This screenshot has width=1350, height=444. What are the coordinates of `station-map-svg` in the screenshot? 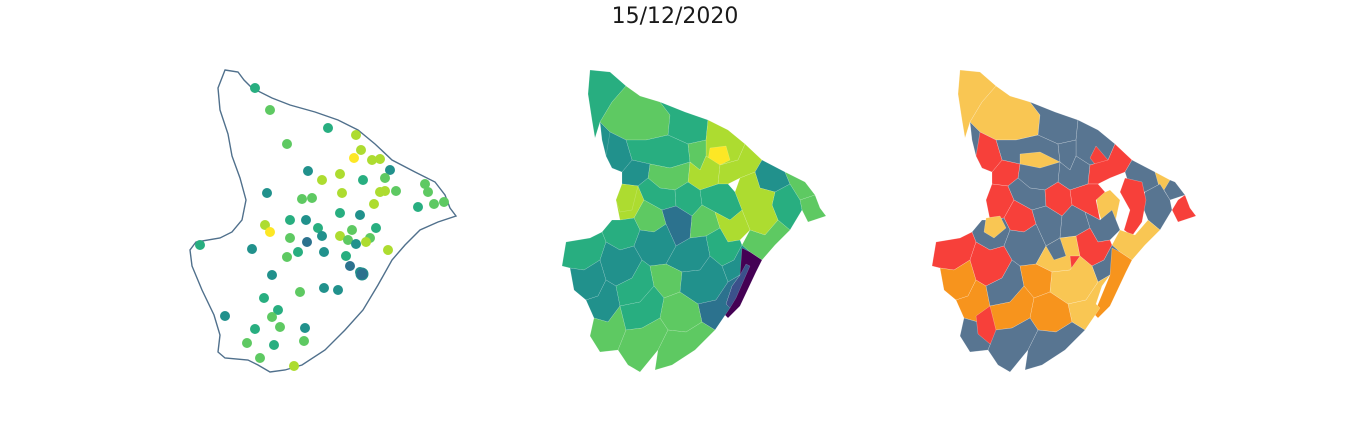 It's located at (323, 221).